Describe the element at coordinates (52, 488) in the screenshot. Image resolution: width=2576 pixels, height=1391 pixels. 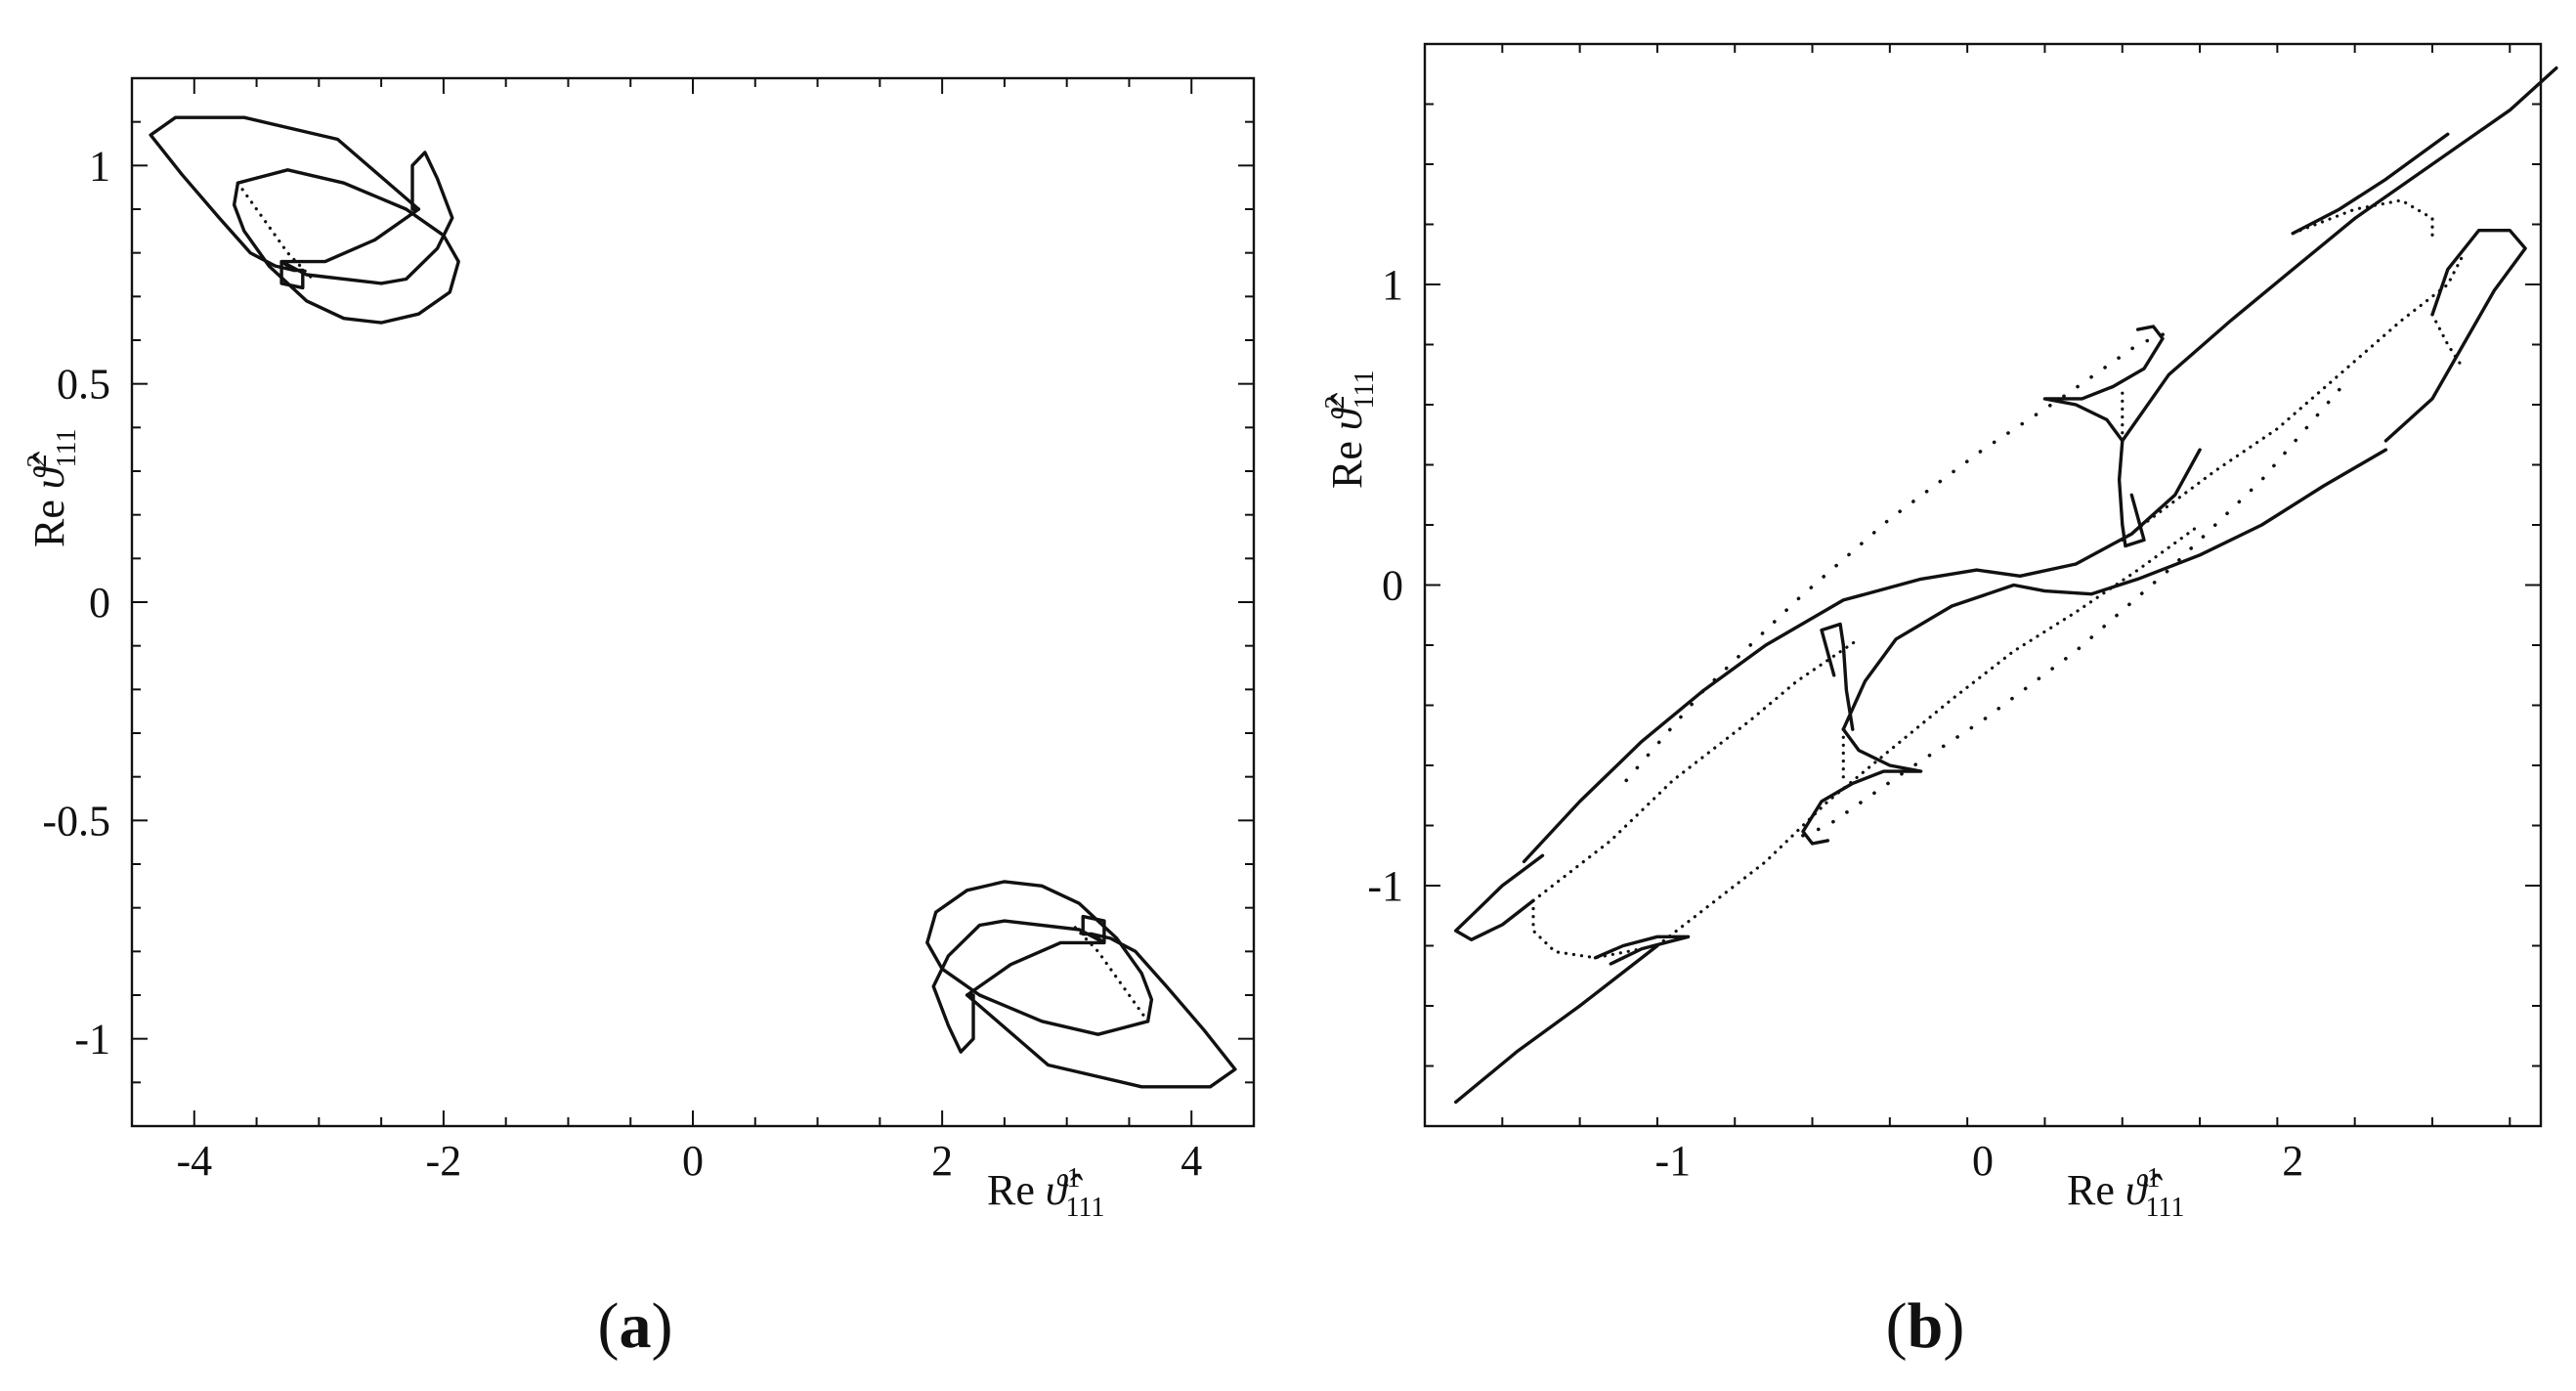
I see `y-axis-label-a: Re ϑ̂2111` at that location.